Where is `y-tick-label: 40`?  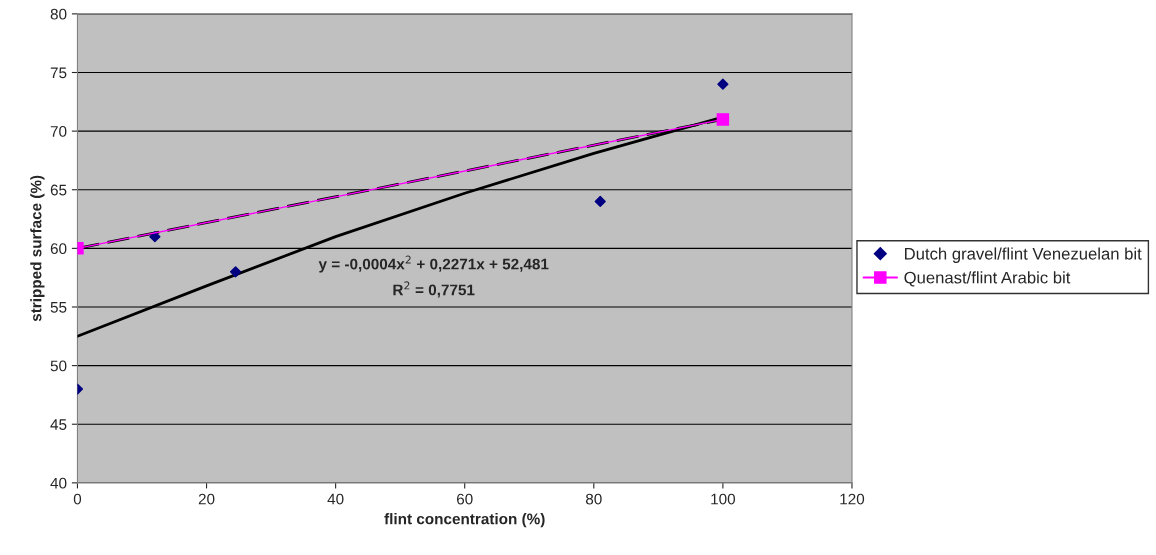 y-tick-label: 40 is located at coordinates (58, 483).